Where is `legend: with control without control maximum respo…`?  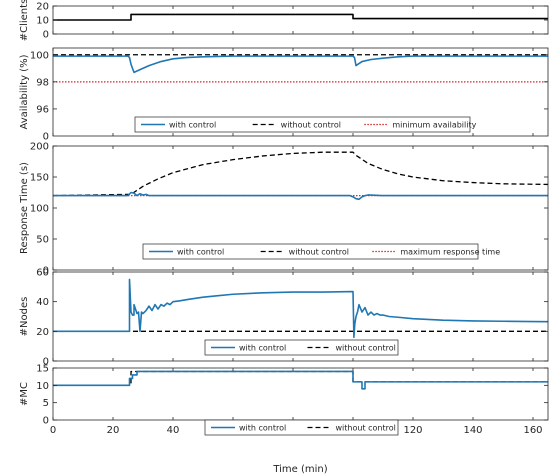
legend: with control without control maximum respo… is located at coordinates (321, 251).